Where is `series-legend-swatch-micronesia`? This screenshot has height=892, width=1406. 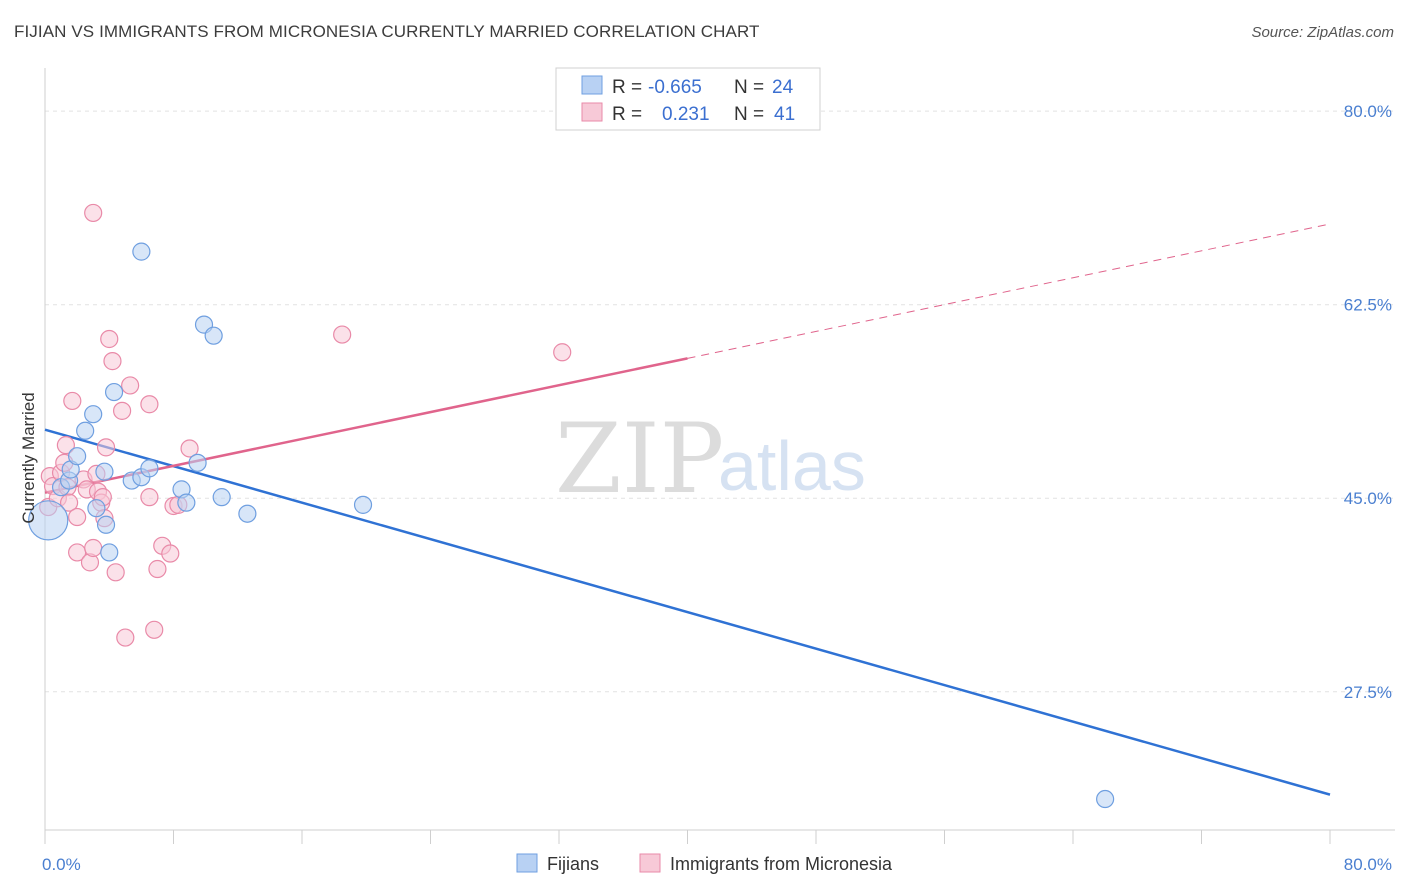 series-legend-swatch-micronesia is located at coordinates (650, 863).